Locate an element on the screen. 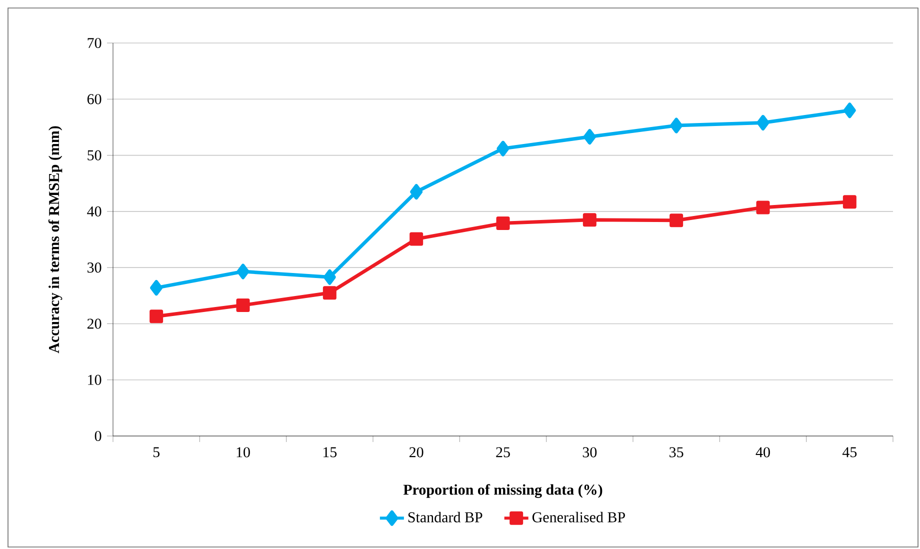  x-axis-title: Proportion of missing data (%) is located at coordinates (502, 491).